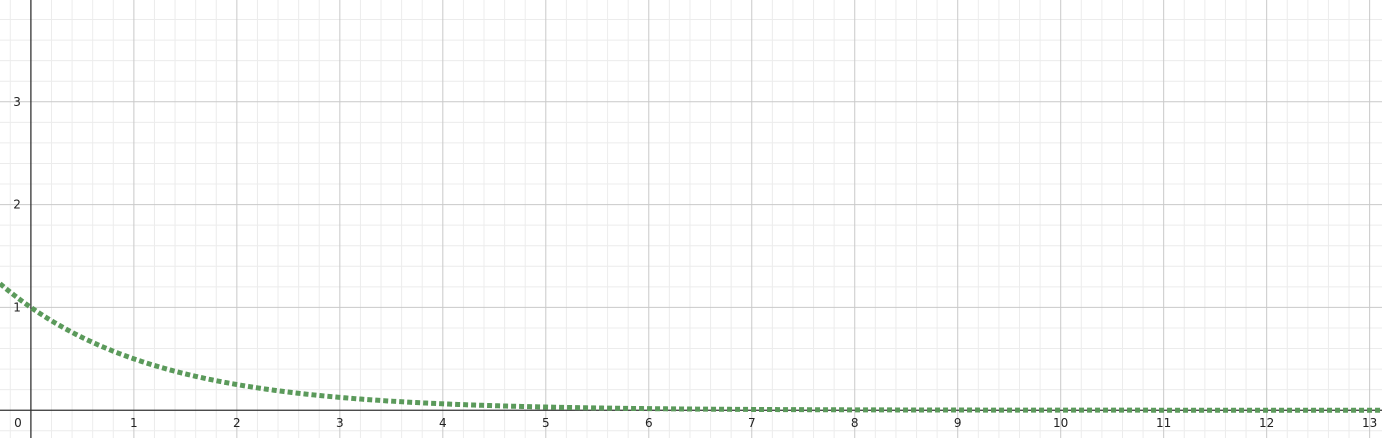  I want to click on x-tick-label: 0, so click(18, 423).